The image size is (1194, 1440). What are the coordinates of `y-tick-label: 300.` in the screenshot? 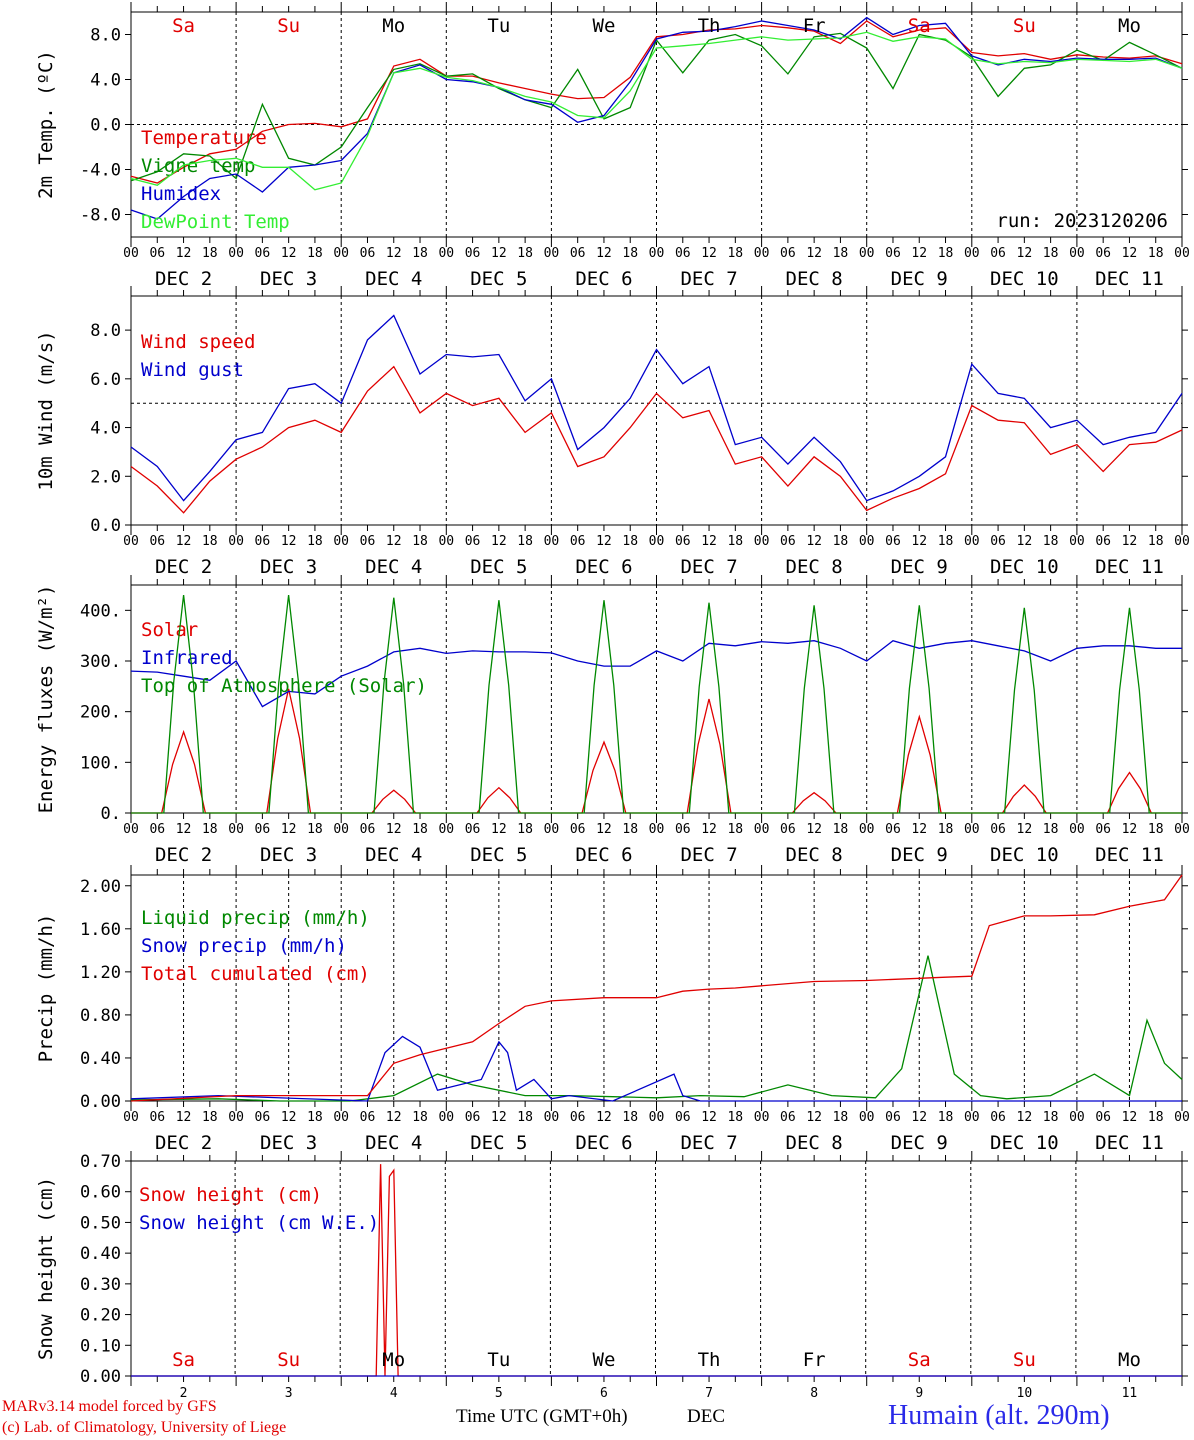 It's located at (100, 662).